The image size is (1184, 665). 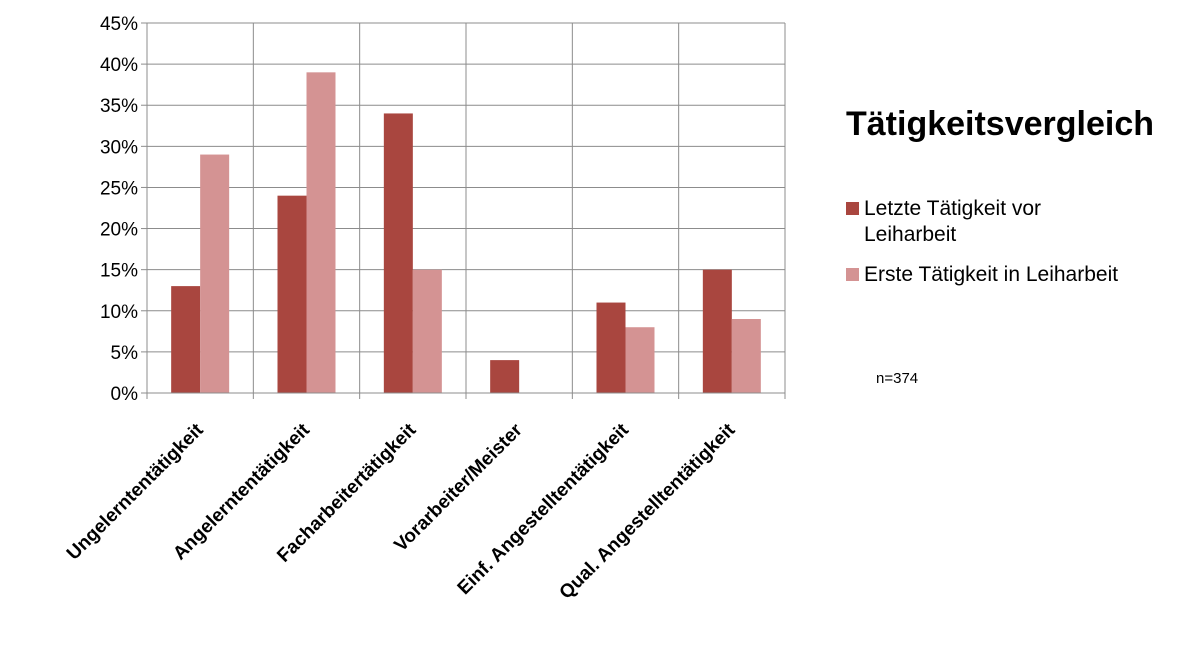 I want to click on legend-label-series-2: Erste Tätigkeit in Leiharbeit, so click(x=991, y=274).